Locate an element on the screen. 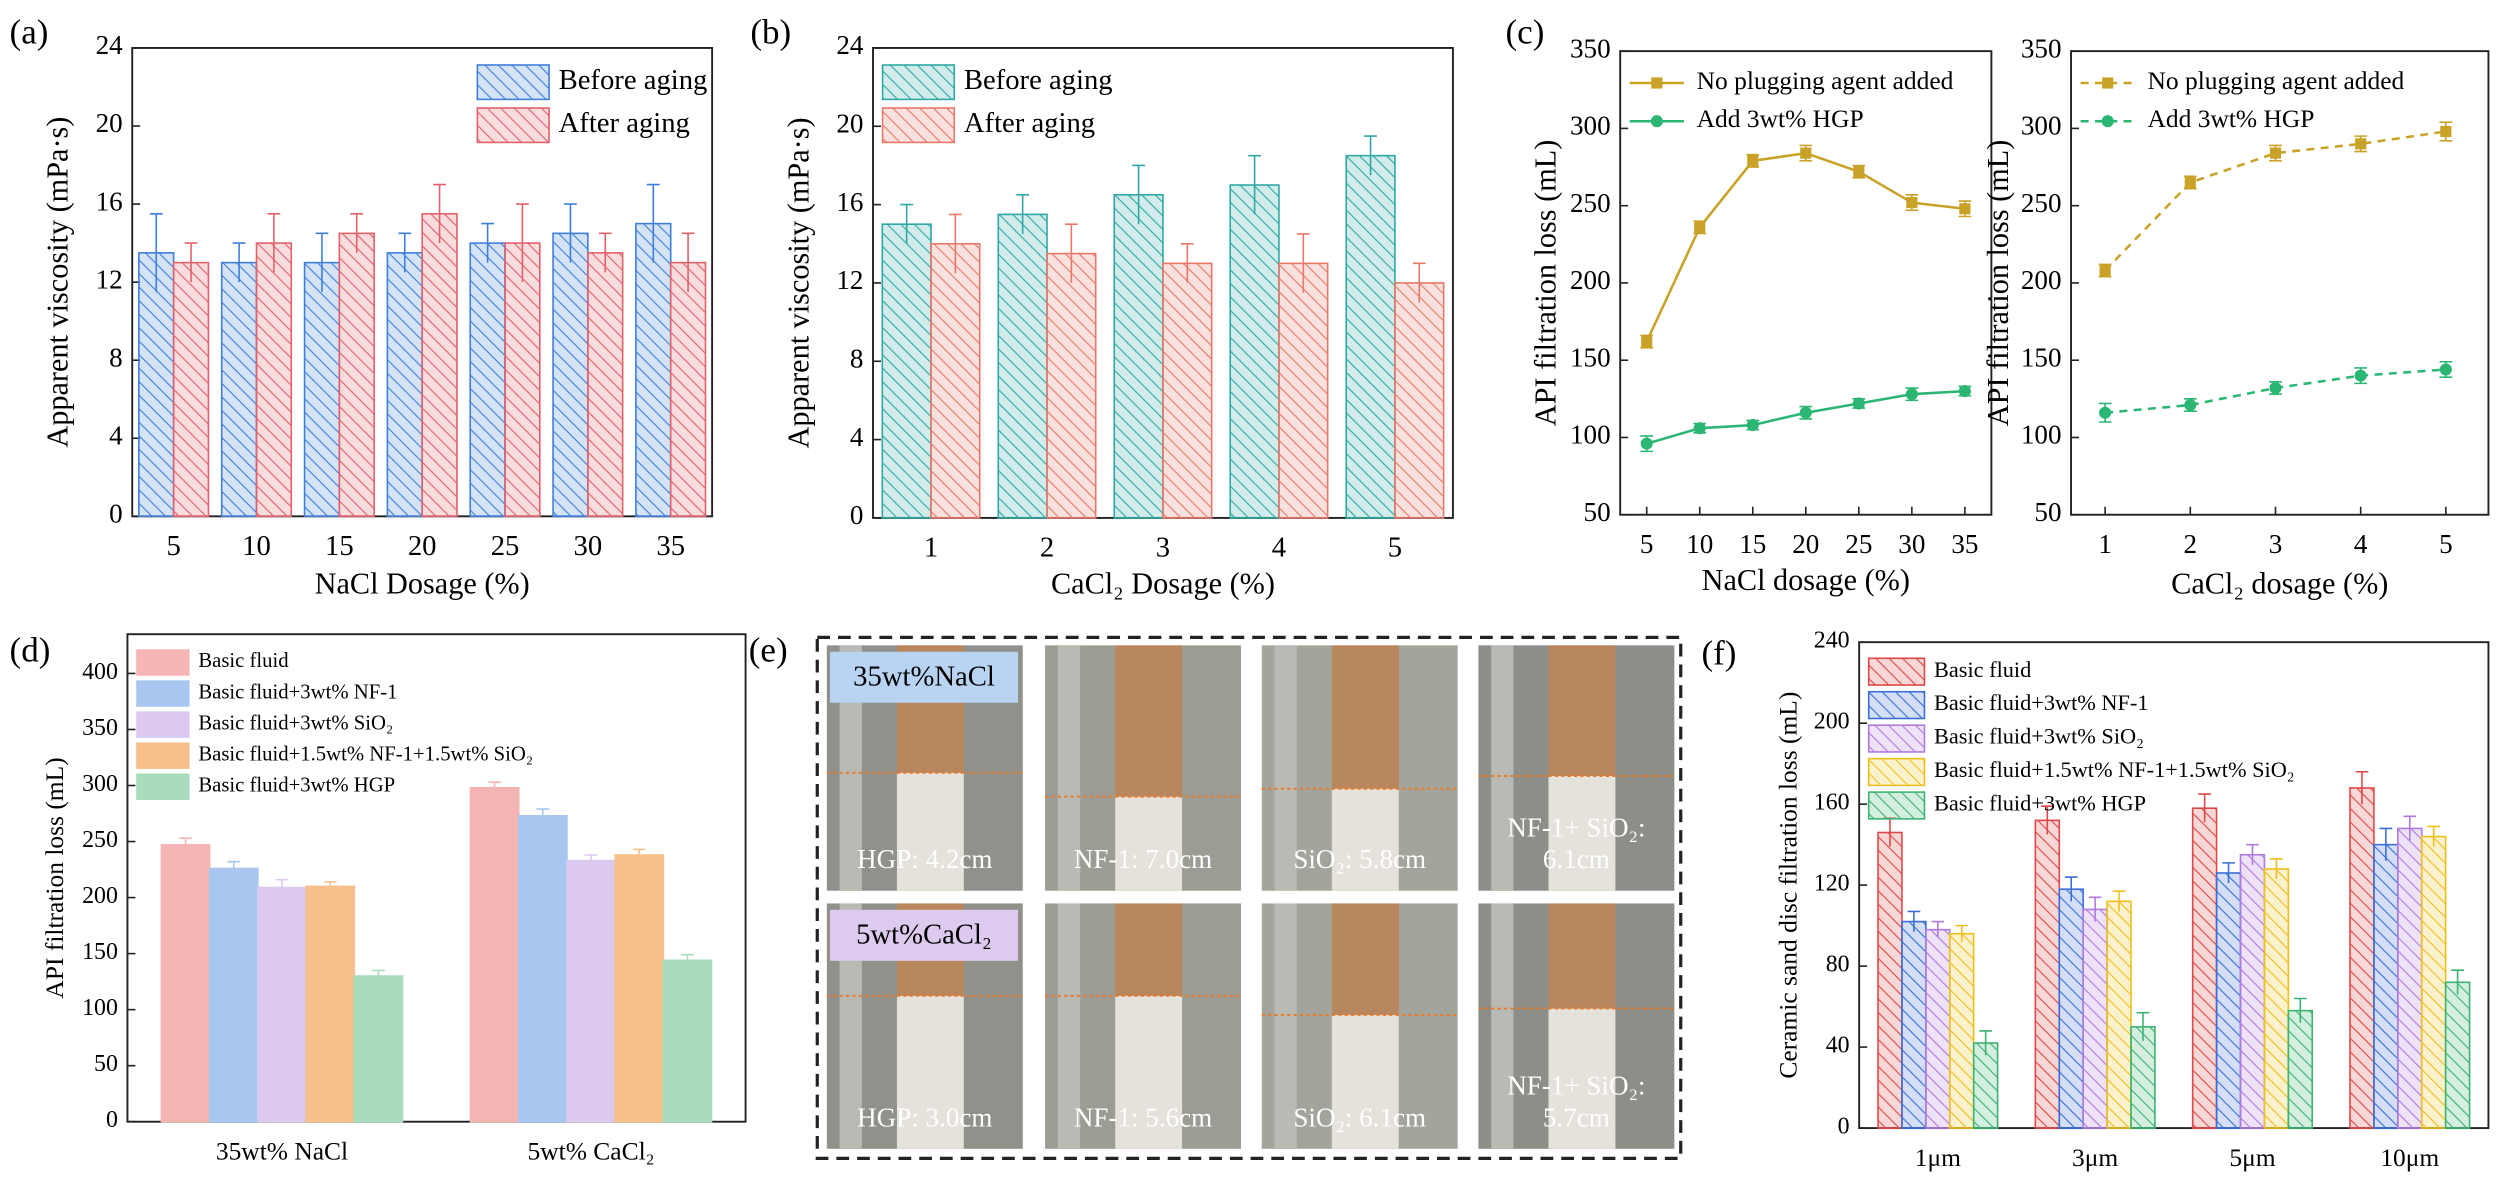  y-axis-label: API filtration loss (mL) is located at coordinates (1998, 283).